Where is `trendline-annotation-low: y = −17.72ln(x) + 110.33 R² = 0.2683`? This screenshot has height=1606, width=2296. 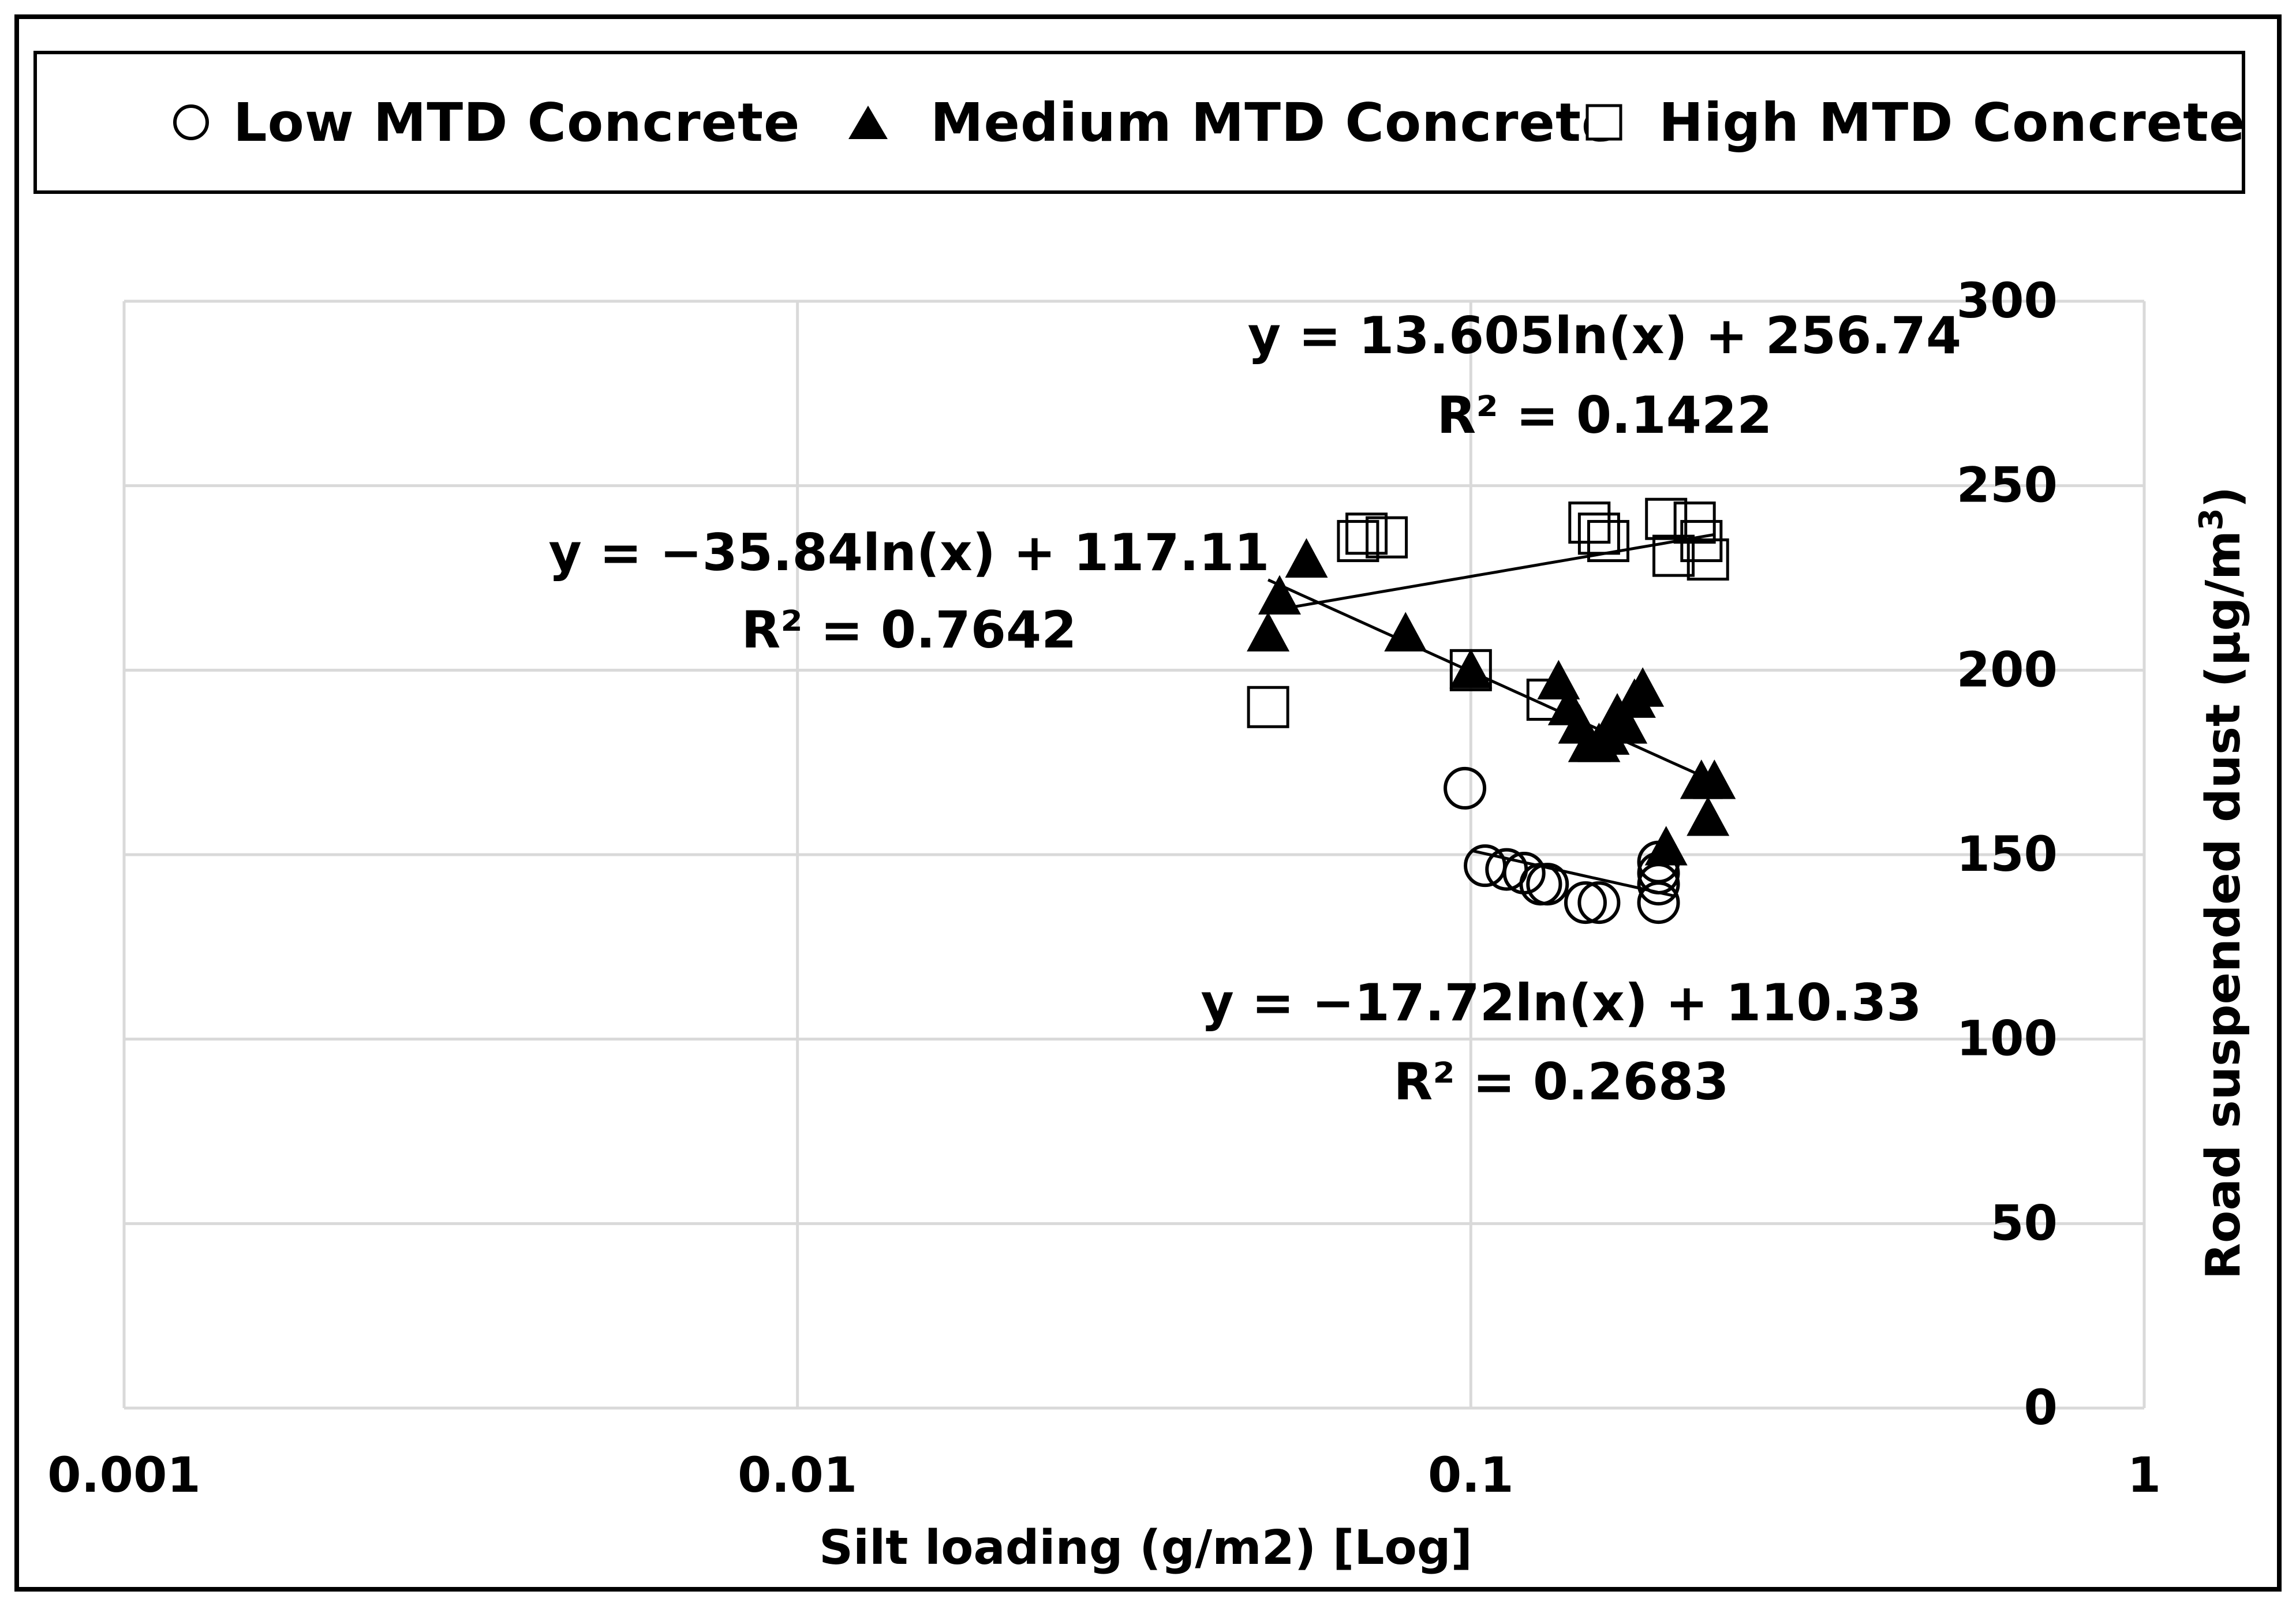
trendline-annotation-low: y = −17.72ln(x) + 110.33 R² = 0.2683 is located at coordinates (1561, 1042).